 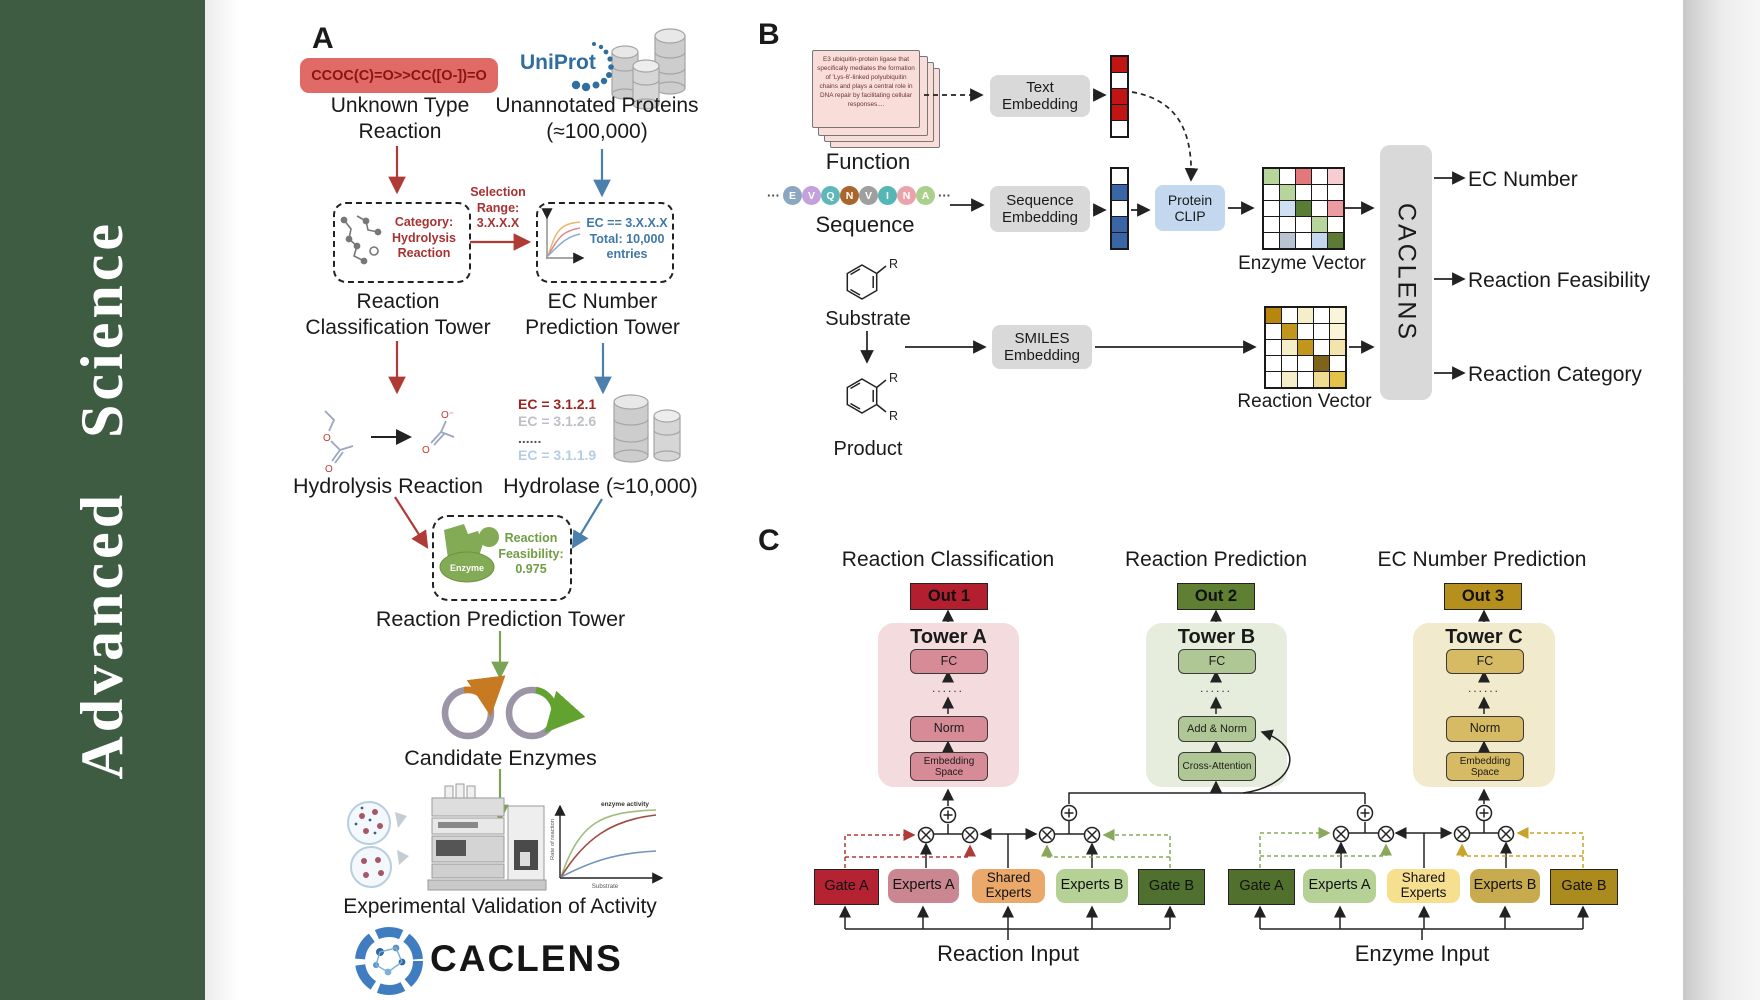 I want to click on residue-circle: V, so click(x=868, y=195).